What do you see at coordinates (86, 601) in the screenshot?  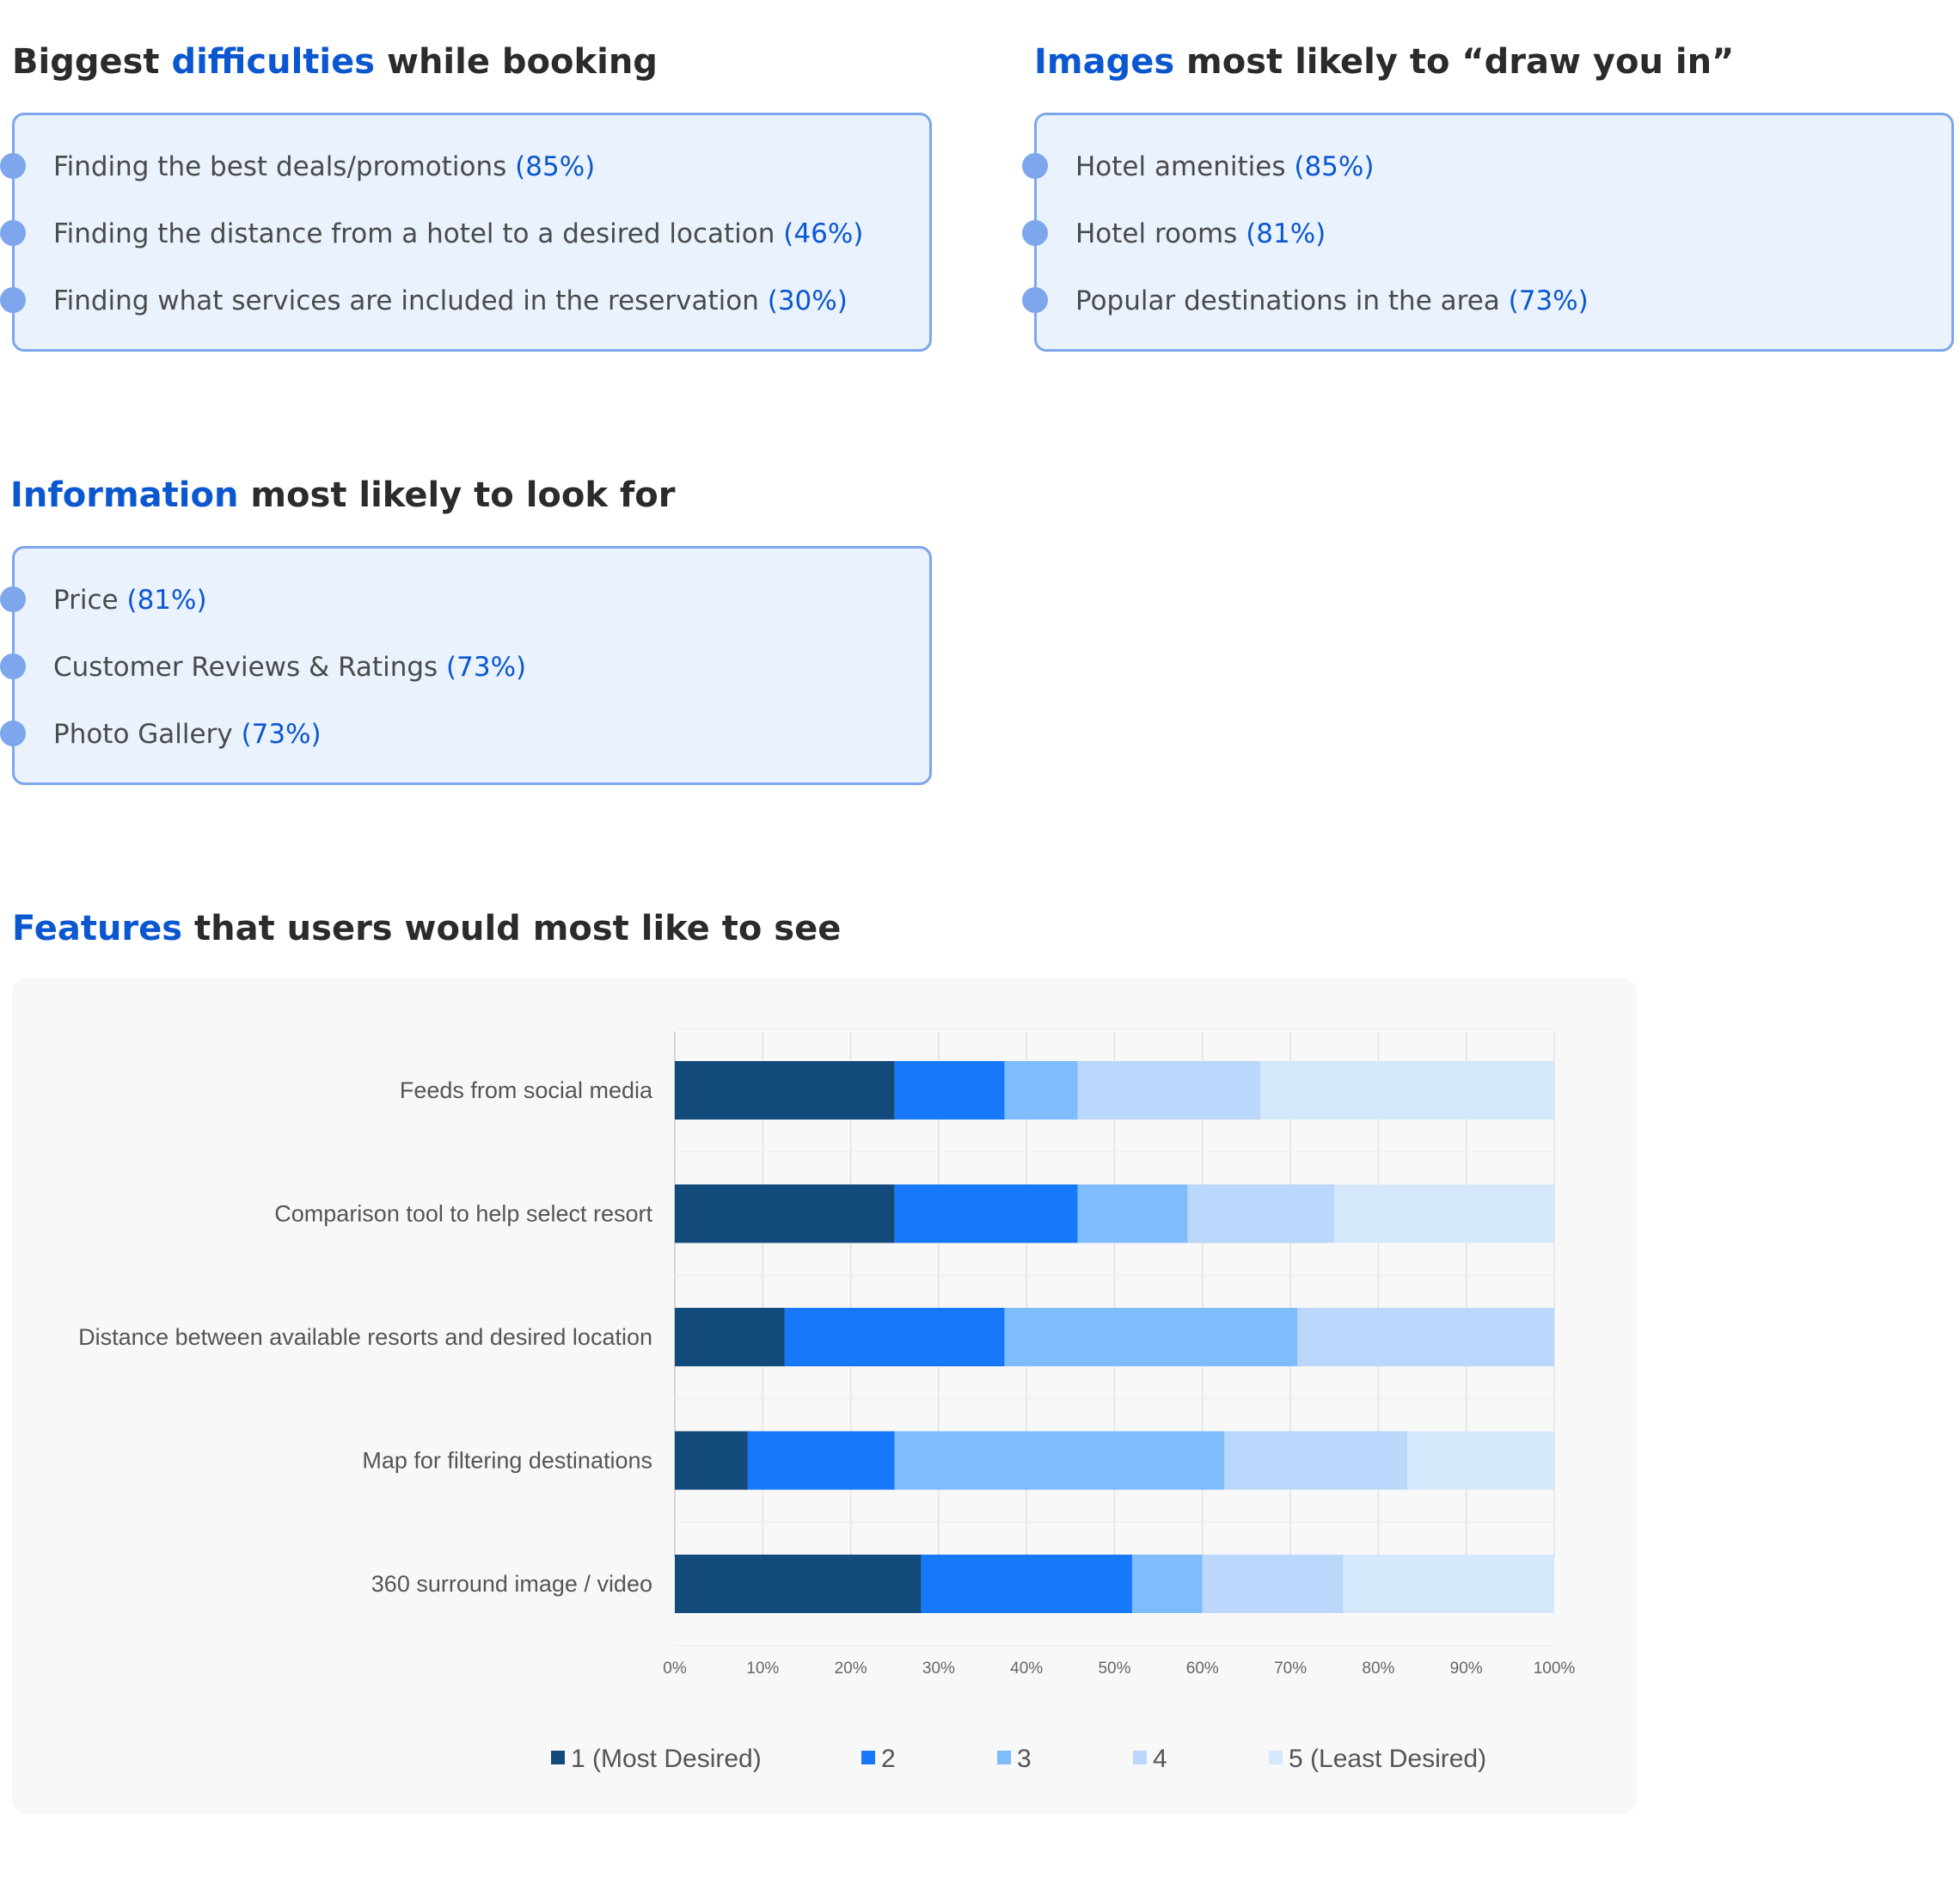 I see `item-text: Price` at bounding box center [86, 601].